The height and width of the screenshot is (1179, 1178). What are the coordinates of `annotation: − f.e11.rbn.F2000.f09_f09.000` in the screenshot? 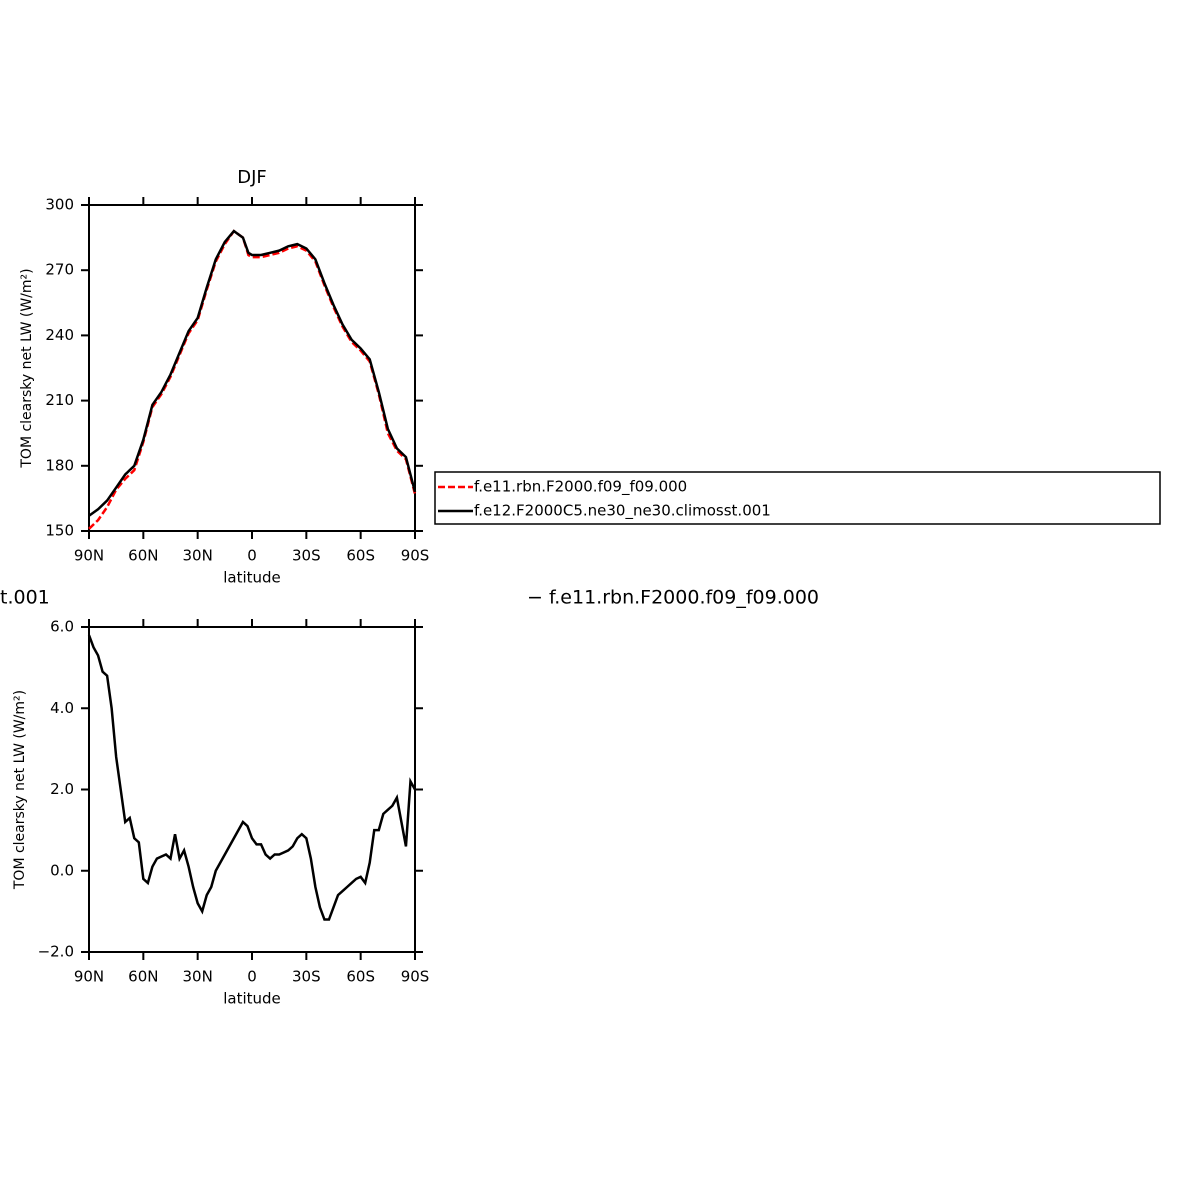 It's located at (673, 598).